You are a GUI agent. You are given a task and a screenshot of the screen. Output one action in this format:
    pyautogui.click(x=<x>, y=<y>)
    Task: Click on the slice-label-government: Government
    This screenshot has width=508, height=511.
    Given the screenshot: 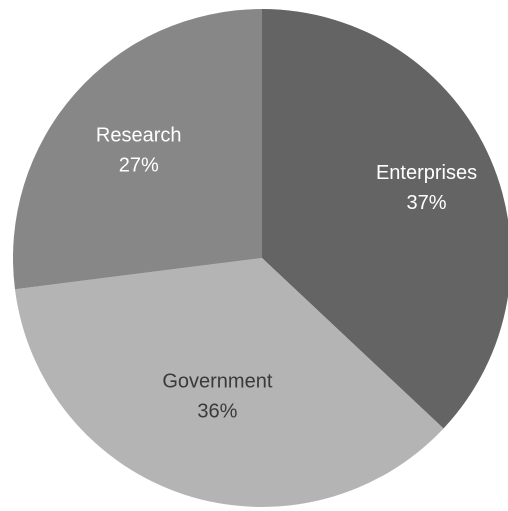 What is the action you would take?
    pyautogui.click(x=217, y=381)
    